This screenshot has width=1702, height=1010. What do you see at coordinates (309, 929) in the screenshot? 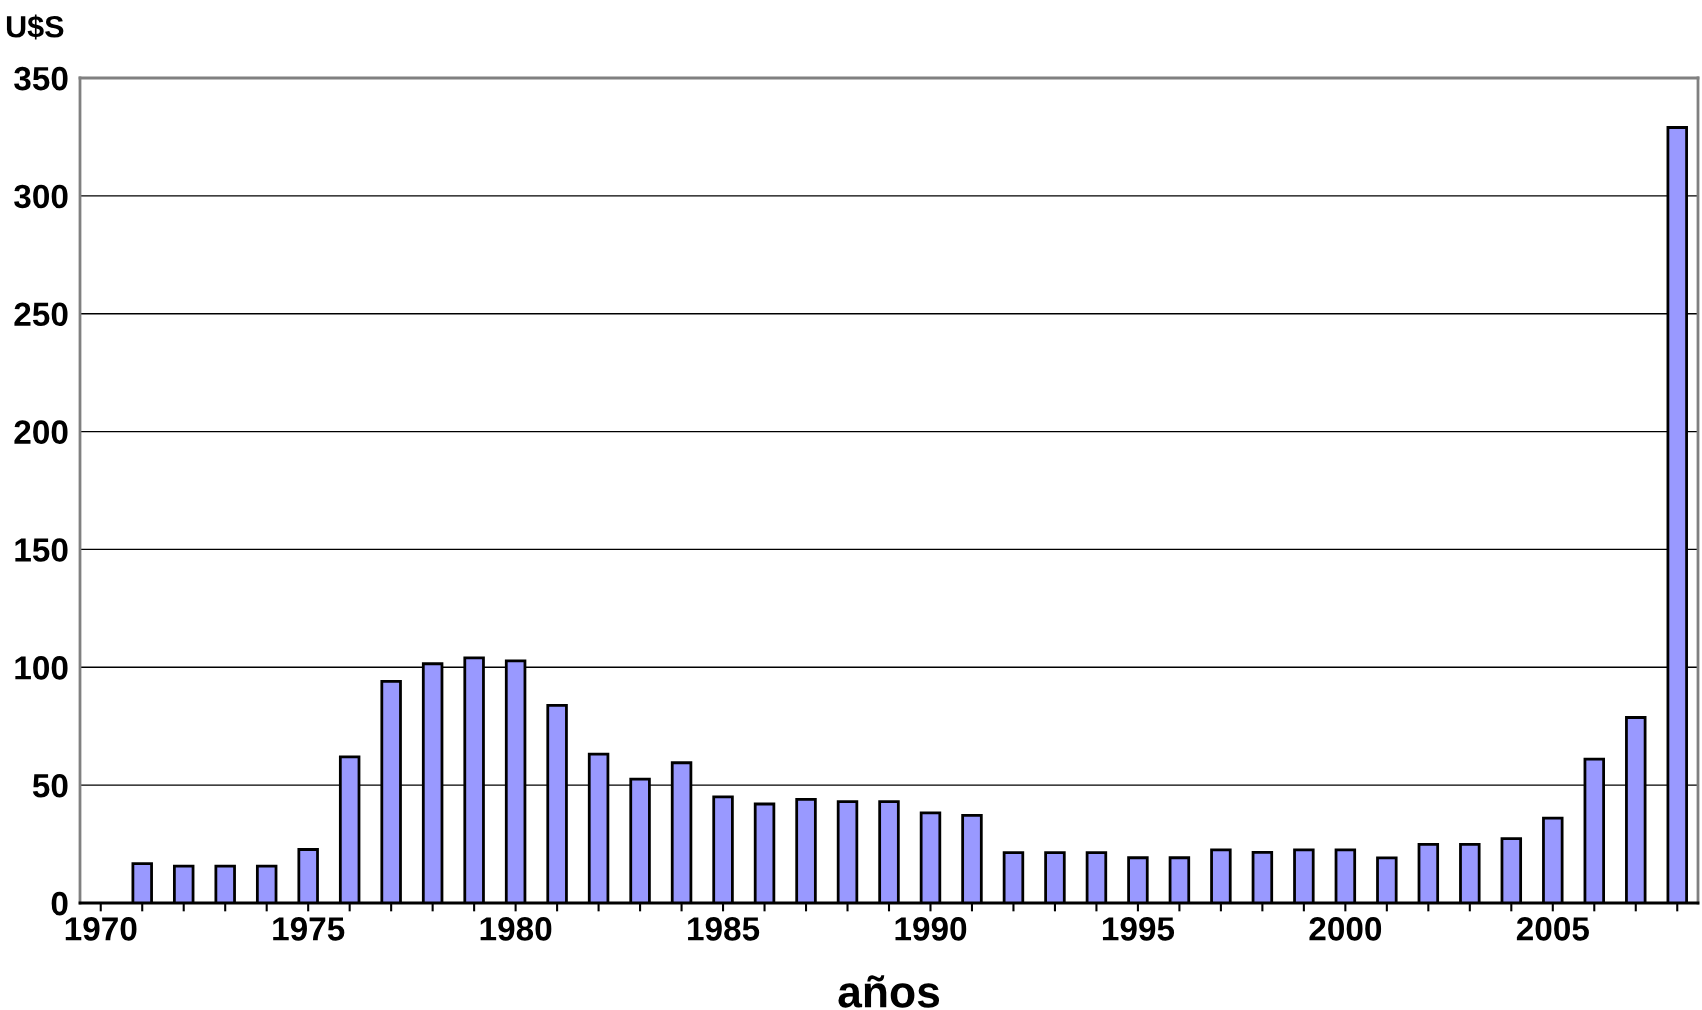
I see `x-tick-label: 1975` at bounding box center [309, 929].